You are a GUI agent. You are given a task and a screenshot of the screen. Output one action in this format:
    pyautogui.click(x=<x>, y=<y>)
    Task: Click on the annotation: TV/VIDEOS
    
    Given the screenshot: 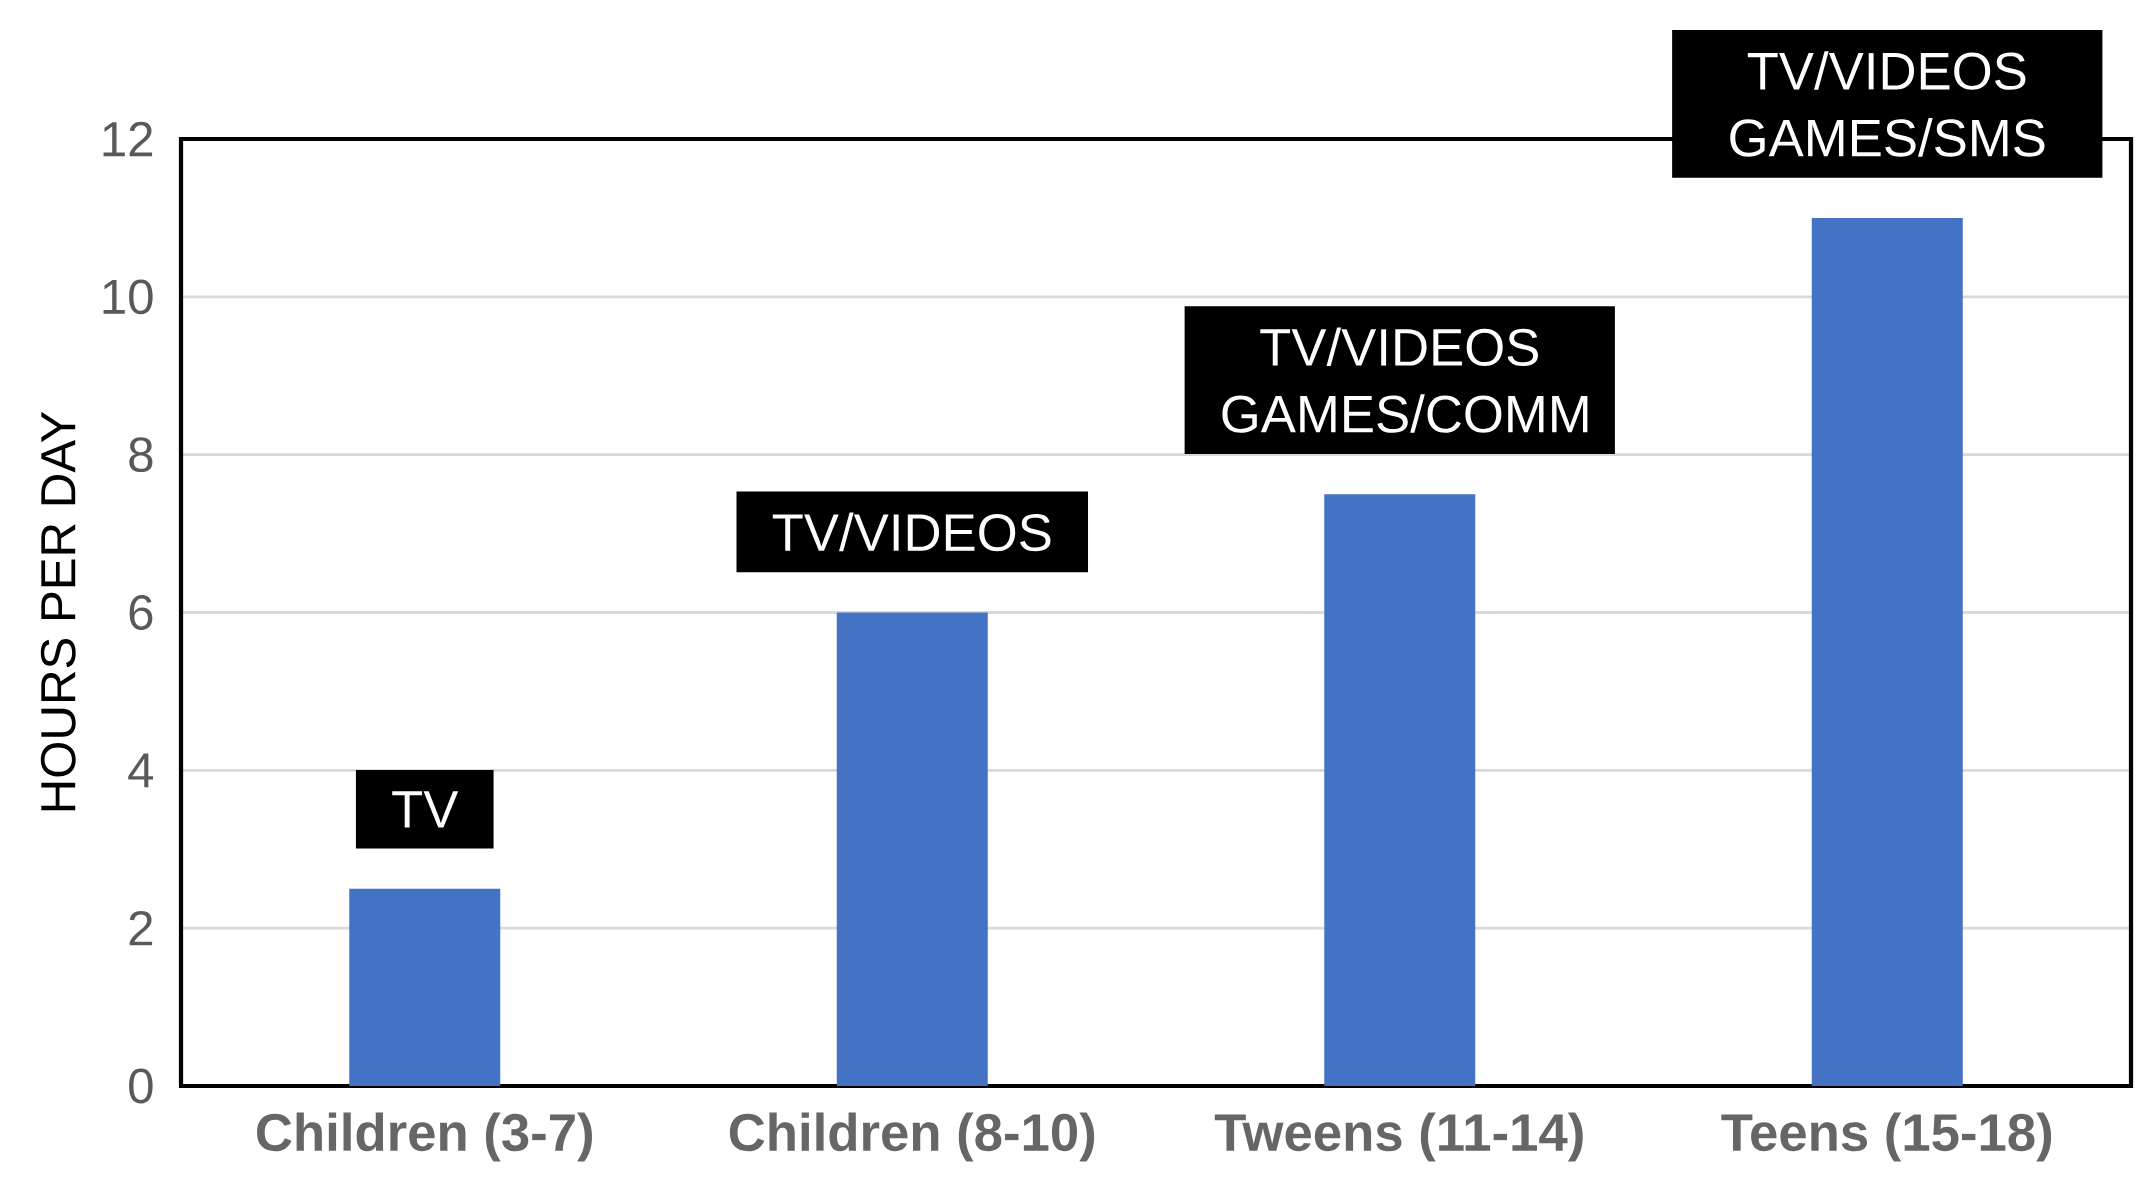 What is the action you would take?
    pyautogui.click(x=911, y=532)
    